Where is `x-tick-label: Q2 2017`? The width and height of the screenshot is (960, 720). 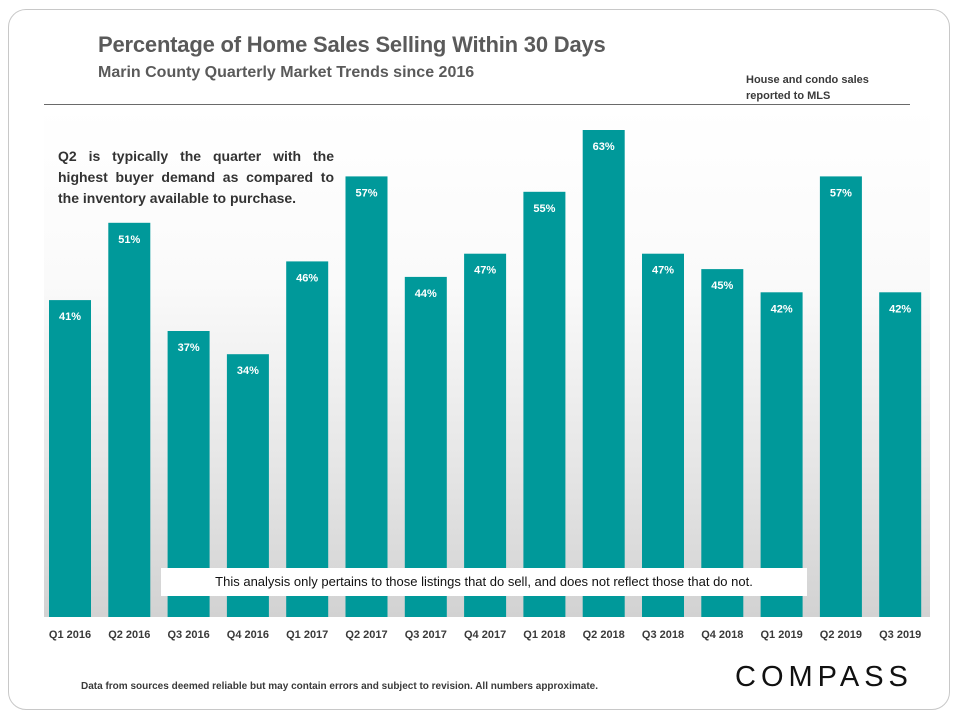
x-tick-label: Q2 2017 is located at coordinates (366, 635).